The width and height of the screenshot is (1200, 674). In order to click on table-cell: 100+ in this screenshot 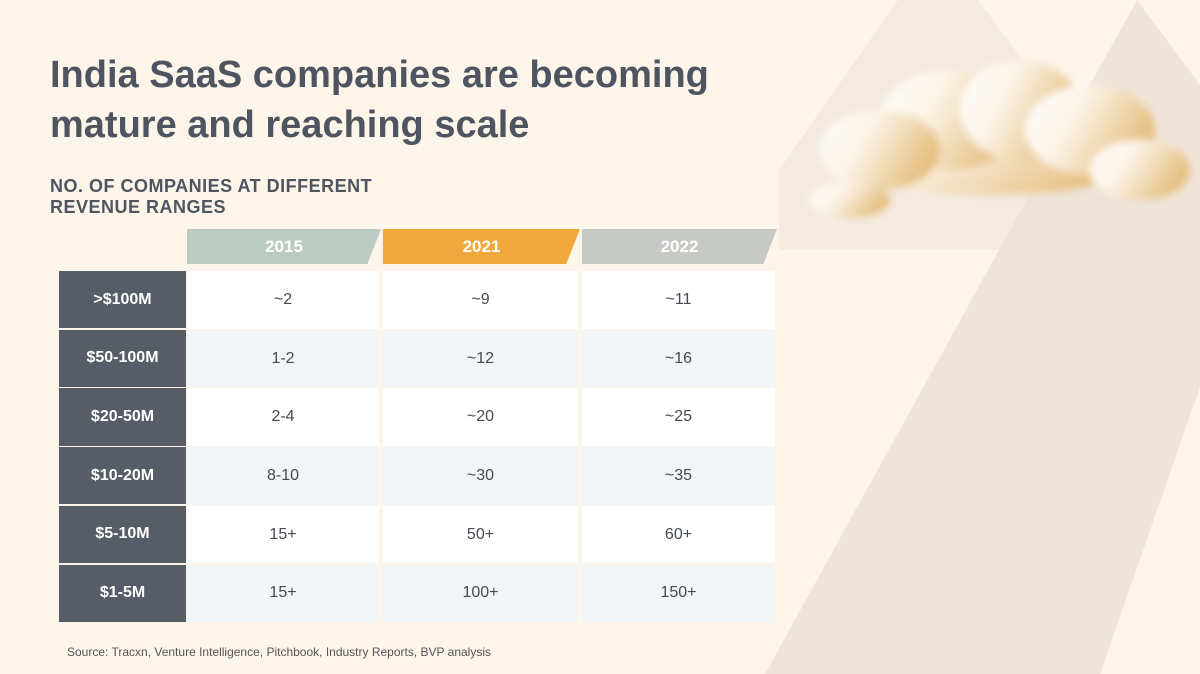, I will do `click(480, 593)`.